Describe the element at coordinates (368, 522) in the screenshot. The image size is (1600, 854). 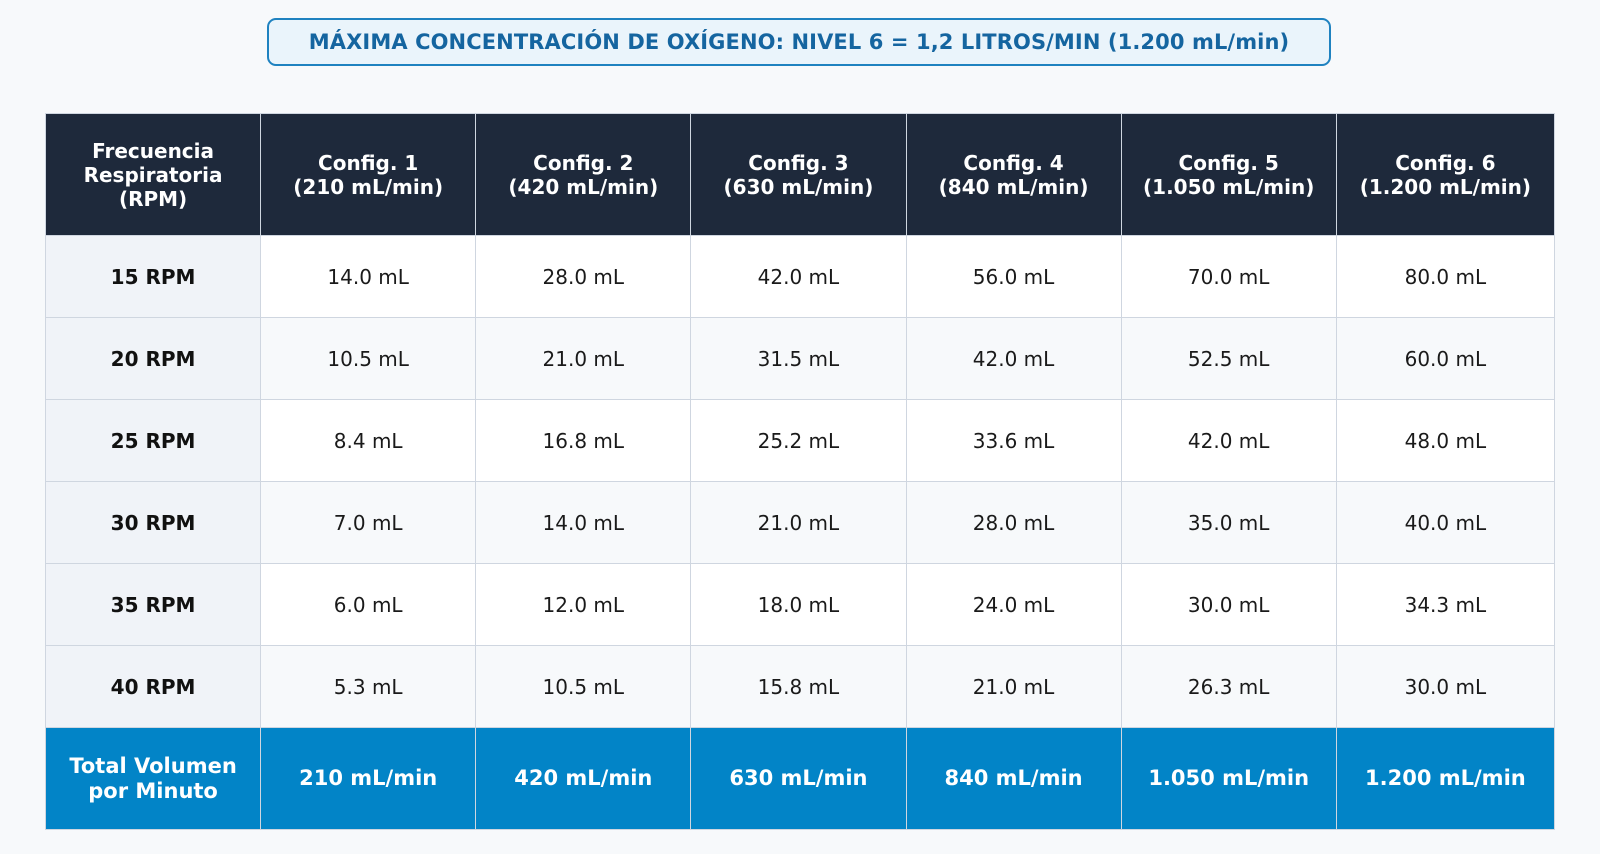
I see `table-cell: 7.0 mL` at that location.